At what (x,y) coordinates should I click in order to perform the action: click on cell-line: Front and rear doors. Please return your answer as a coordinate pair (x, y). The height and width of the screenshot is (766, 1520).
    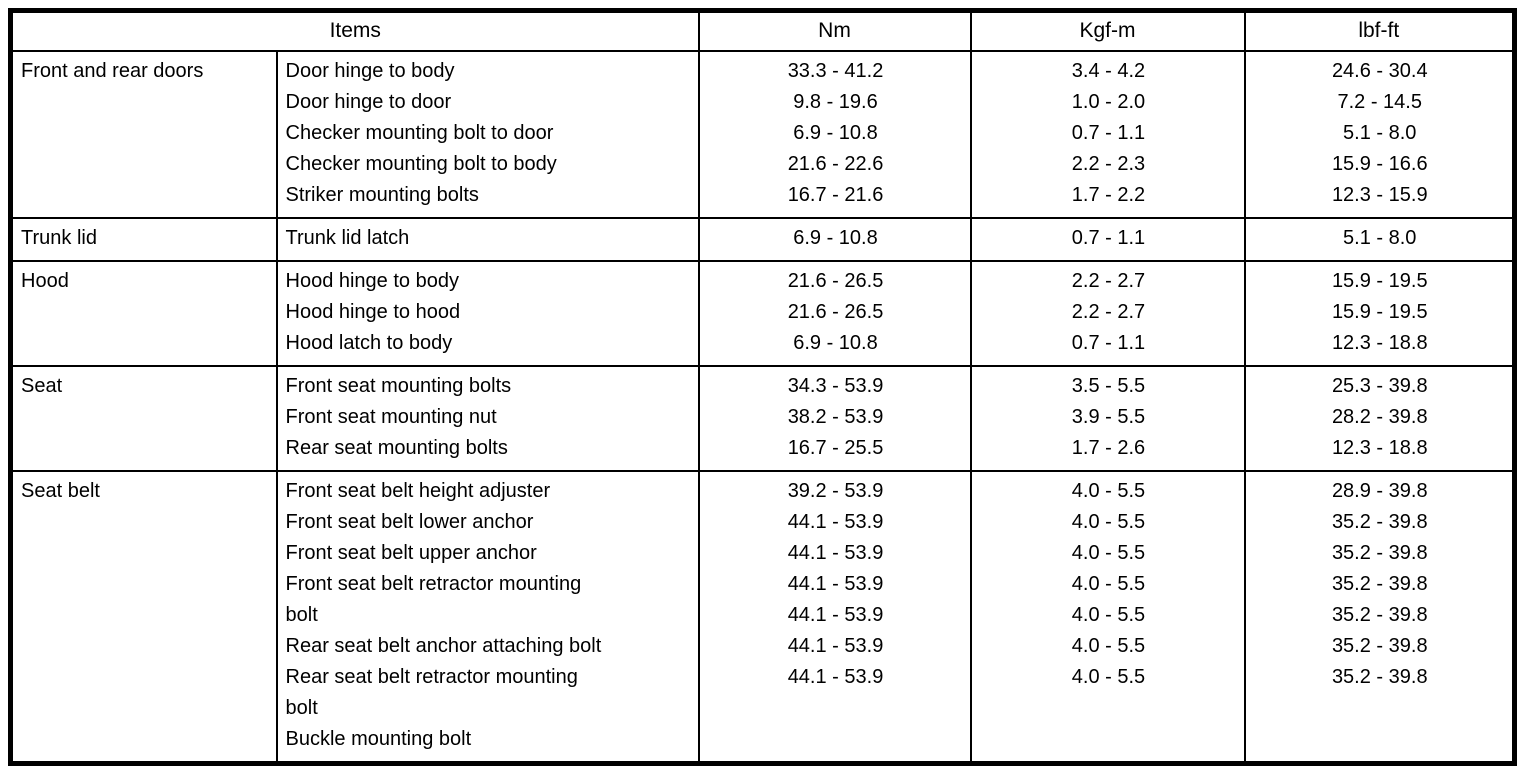
    Looking at the image, I should click on (112, 70).